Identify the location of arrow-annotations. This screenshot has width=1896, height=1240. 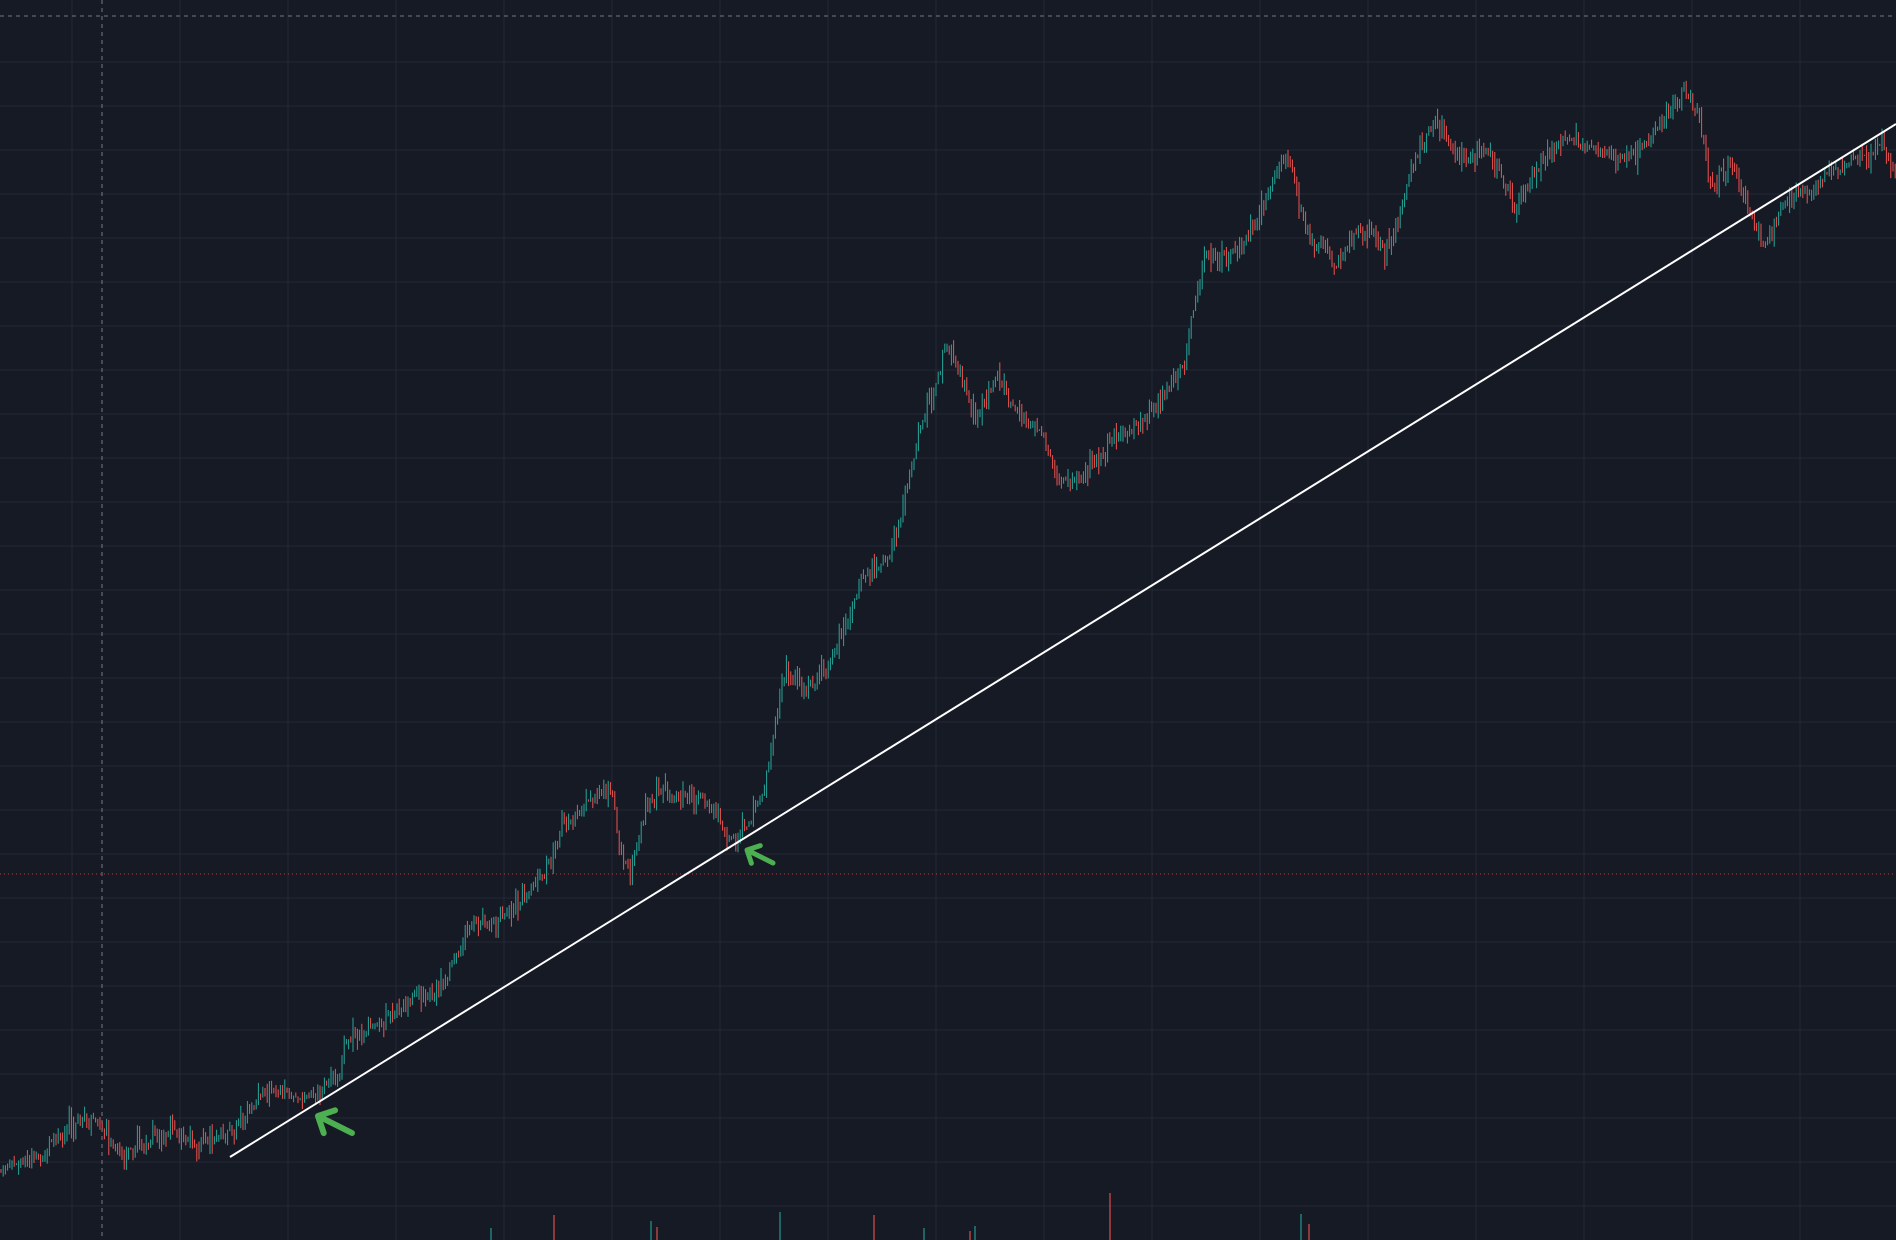
(545, 990).